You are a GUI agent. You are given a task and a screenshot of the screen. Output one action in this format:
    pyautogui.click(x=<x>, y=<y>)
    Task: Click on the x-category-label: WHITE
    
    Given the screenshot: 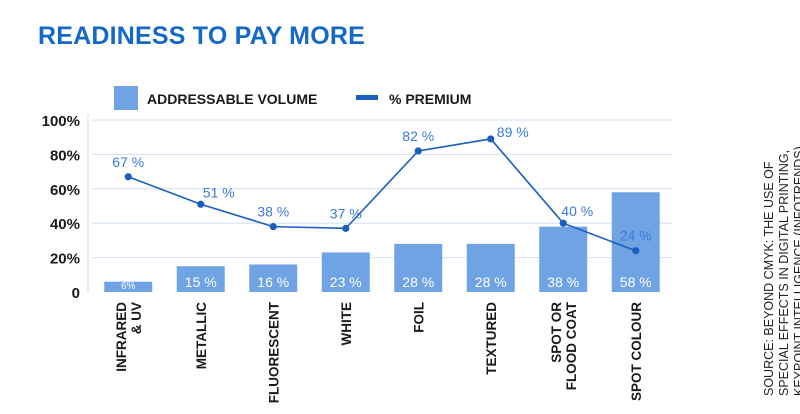 What is the action you would take?
    pyautogui.click(x=346, y=324)
    